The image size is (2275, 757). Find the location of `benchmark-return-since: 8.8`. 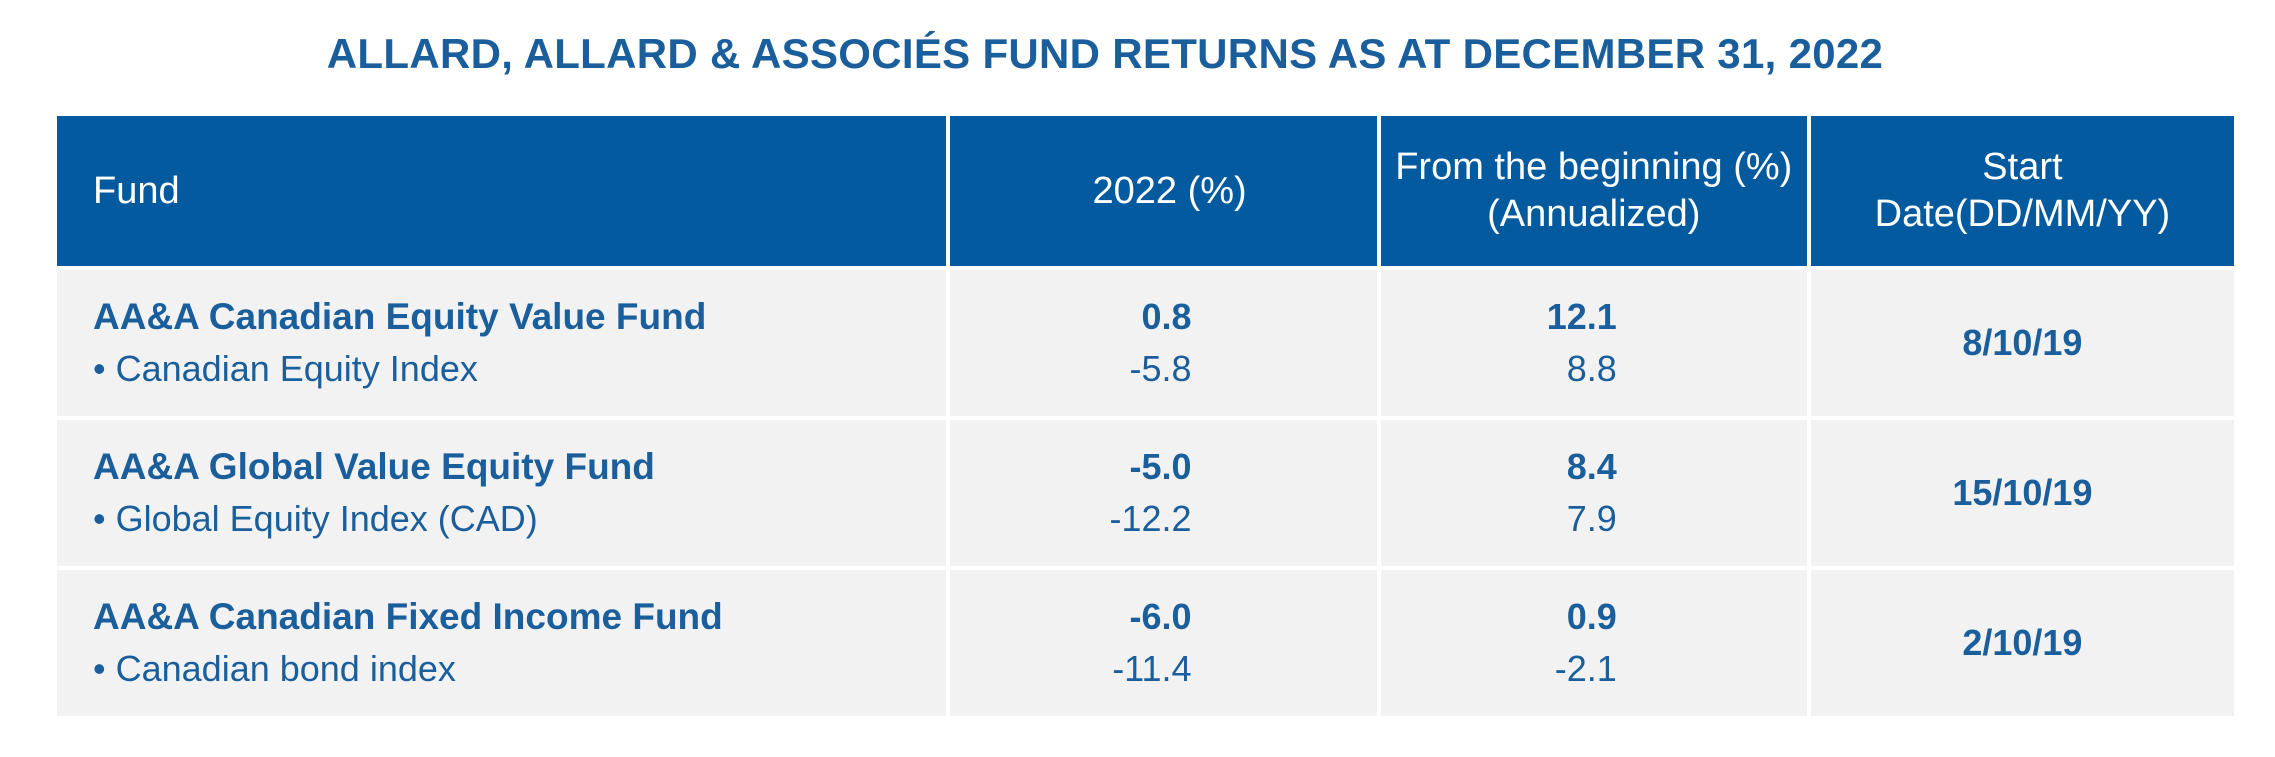

benchmark-return-since: 8.8 is located at coordinates (1591, 368).